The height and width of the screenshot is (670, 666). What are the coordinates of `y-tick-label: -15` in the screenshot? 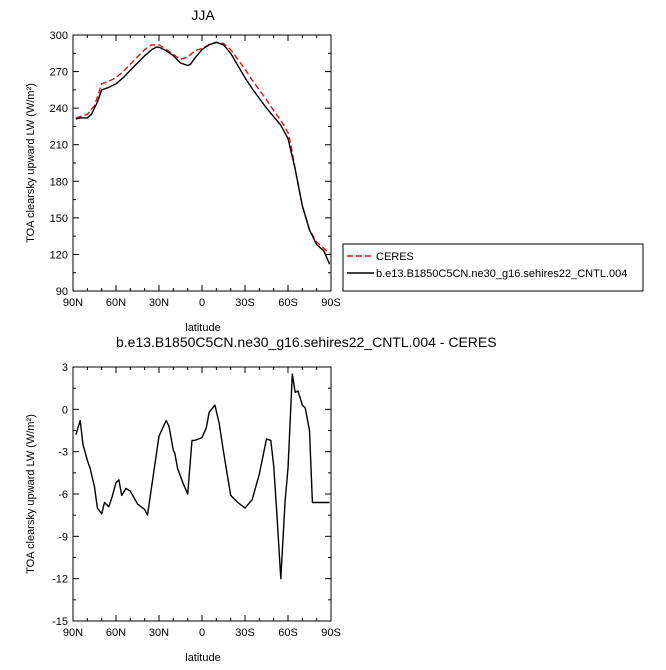 It's located at (60, 622).